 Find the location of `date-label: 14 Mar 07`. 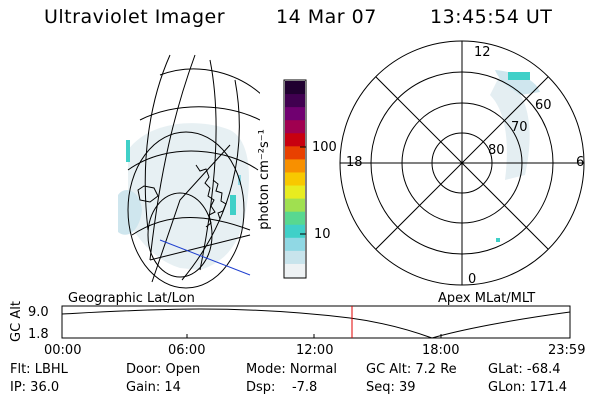

date-label: 14 Mar 07 is located at coordinates (326, 17).